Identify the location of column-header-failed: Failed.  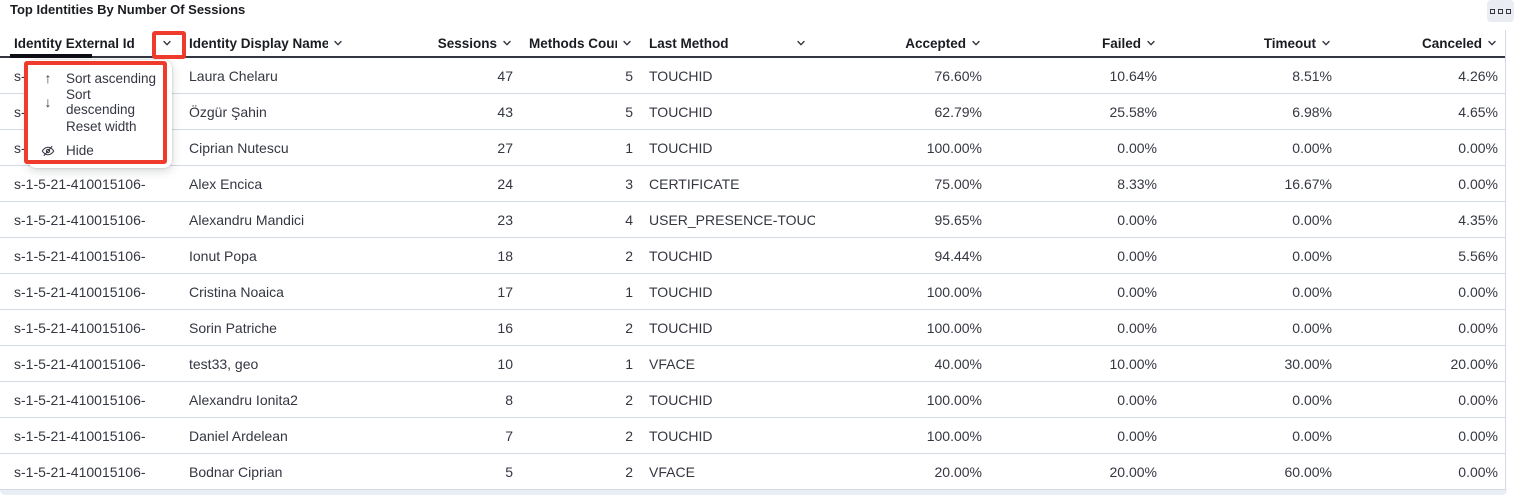
(1077, 43).